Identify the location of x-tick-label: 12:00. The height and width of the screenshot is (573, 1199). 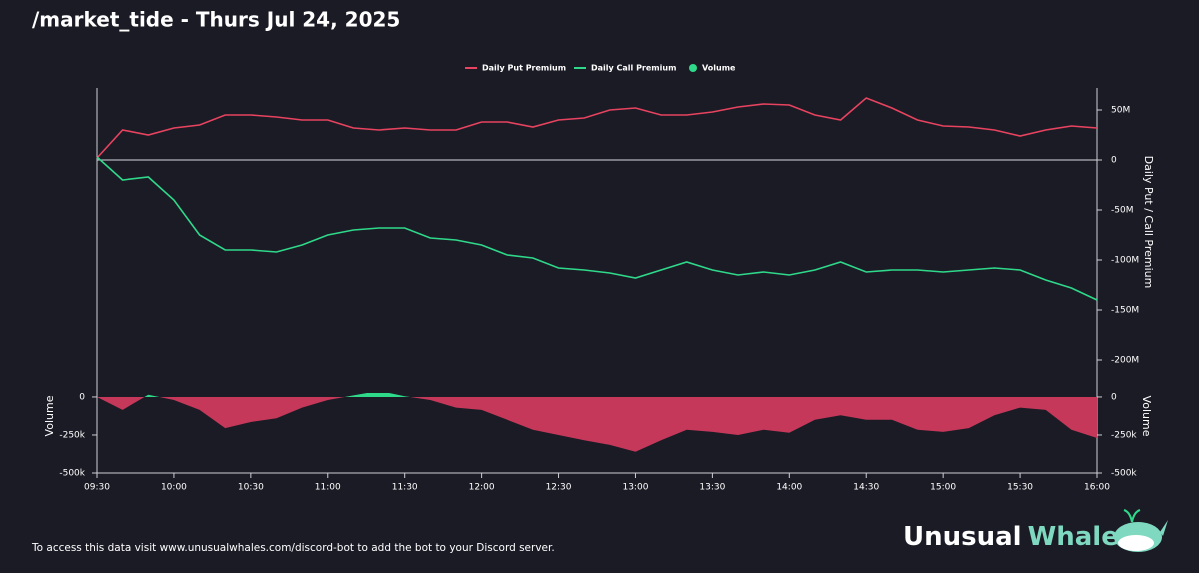
(482, 488).